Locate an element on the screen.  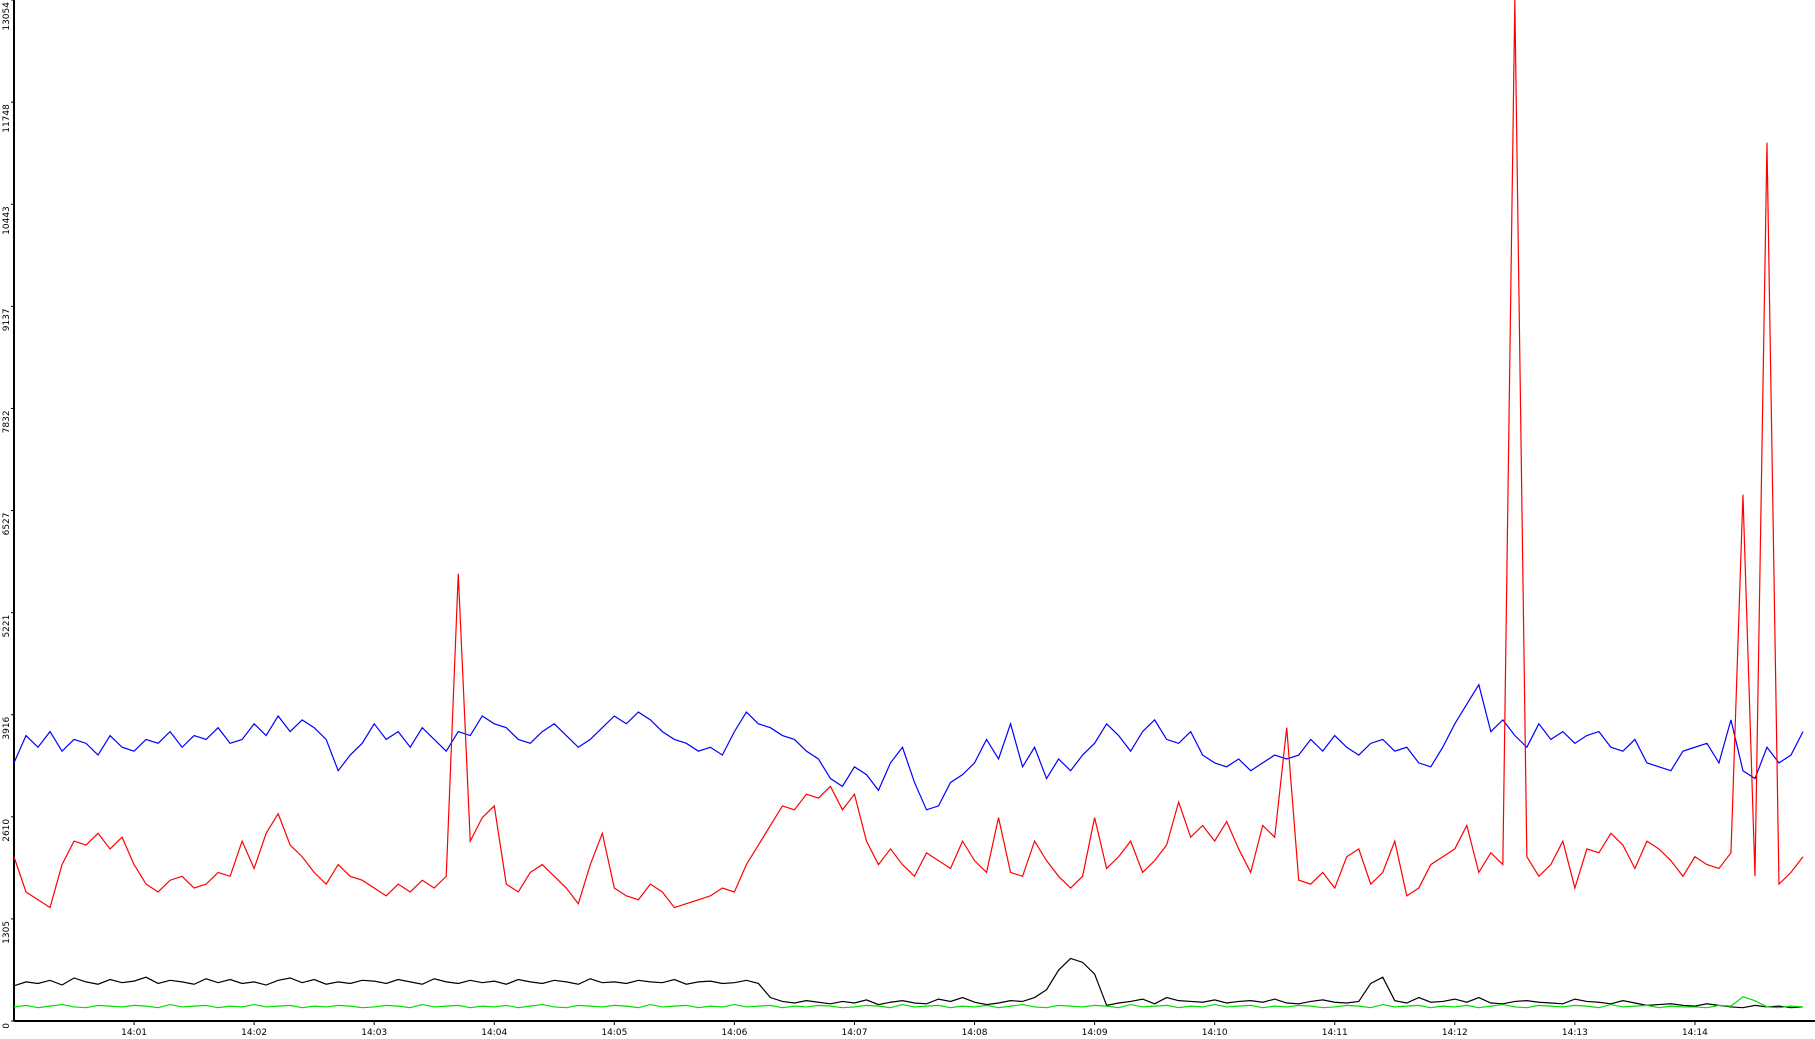
y-tick-label: 0 is located at coordinates (7, 1026).